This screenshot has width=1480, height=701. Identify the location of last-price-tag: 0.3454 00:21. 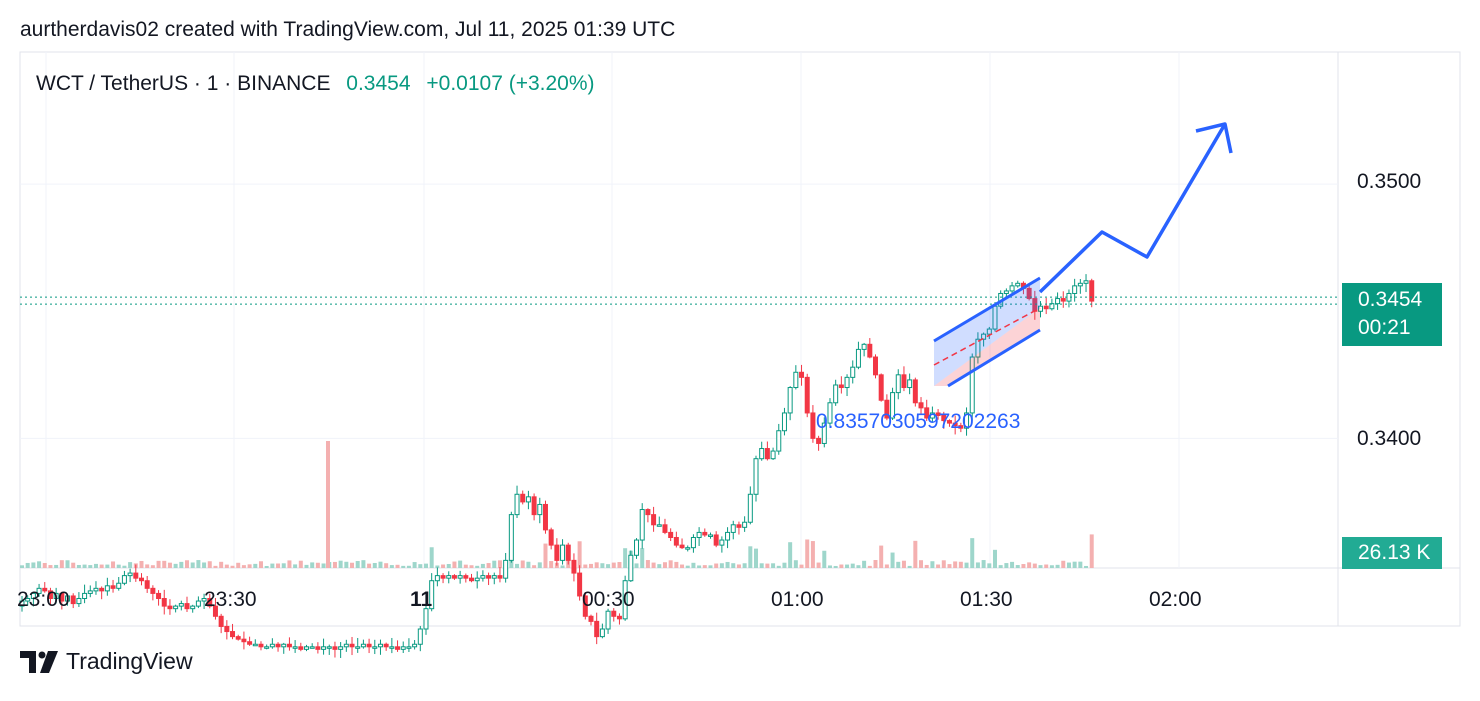
(1392, 314).